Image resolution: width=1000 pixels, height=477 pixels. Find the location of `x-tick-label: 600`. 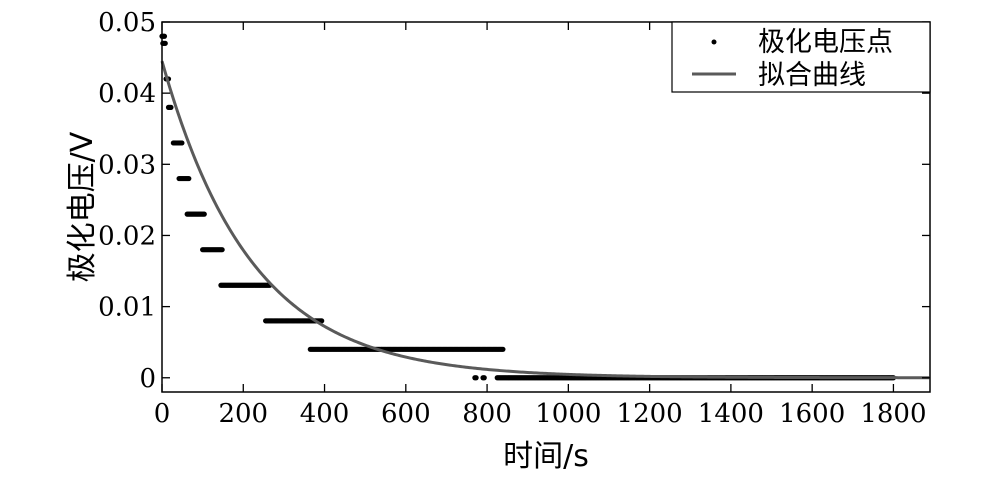

x-tick-label: 600 is located at coordinates (406, 414).